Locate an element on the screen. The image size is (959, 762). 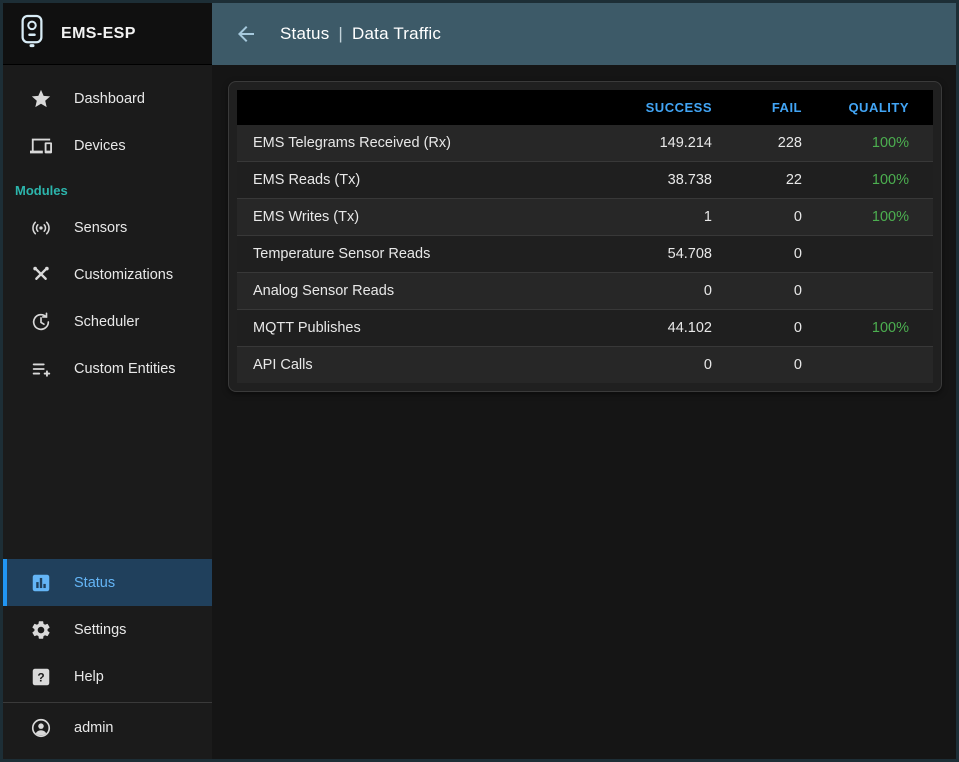
row-name: EMS Writes (Tx) is located at coordinates (417, 217).